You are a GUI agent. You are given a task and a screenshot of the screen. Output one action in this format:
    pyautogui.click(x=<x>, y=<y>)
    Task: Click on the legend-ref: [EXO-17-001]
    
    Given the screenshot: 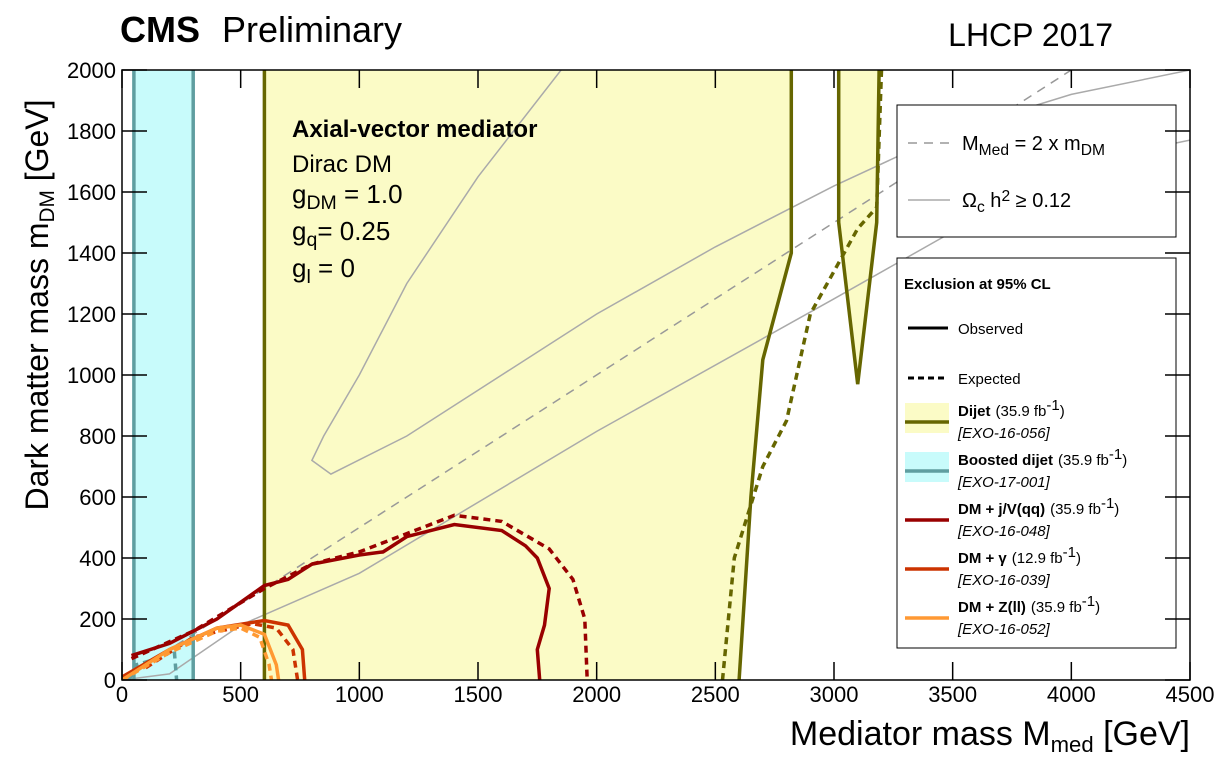 What is the action you would take?
    pyautogui.click(x=1004, y=482)
    